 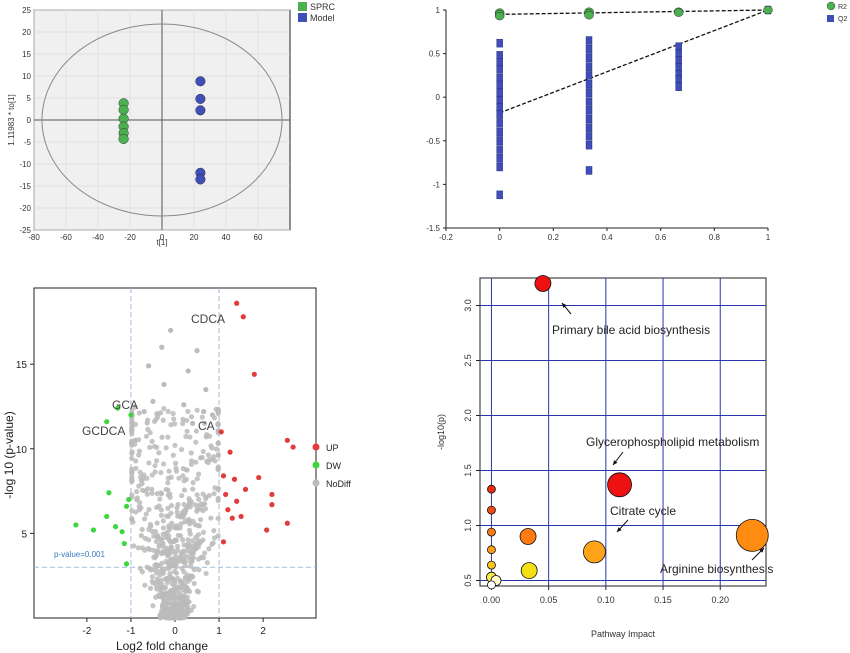 What do you see at coordinates (11, 119) in the screenshot?
I see `score-plot-y-label: 1.11983 * to[1]` at bounding box center [11, 119].